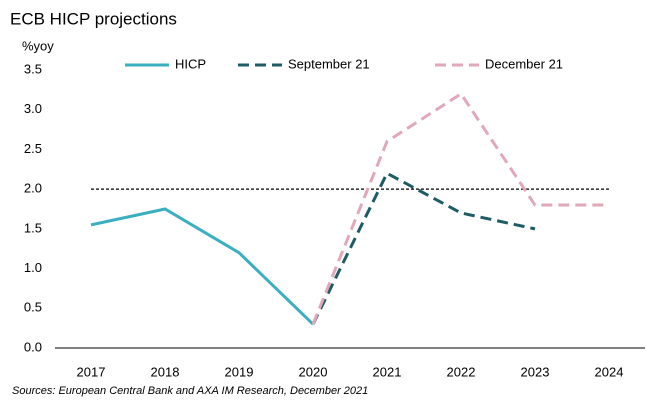  What do you see at coordinates (91, 371) in the screenshot?
I see `x-tick-label: 2017` at bounding box center [91, 371].